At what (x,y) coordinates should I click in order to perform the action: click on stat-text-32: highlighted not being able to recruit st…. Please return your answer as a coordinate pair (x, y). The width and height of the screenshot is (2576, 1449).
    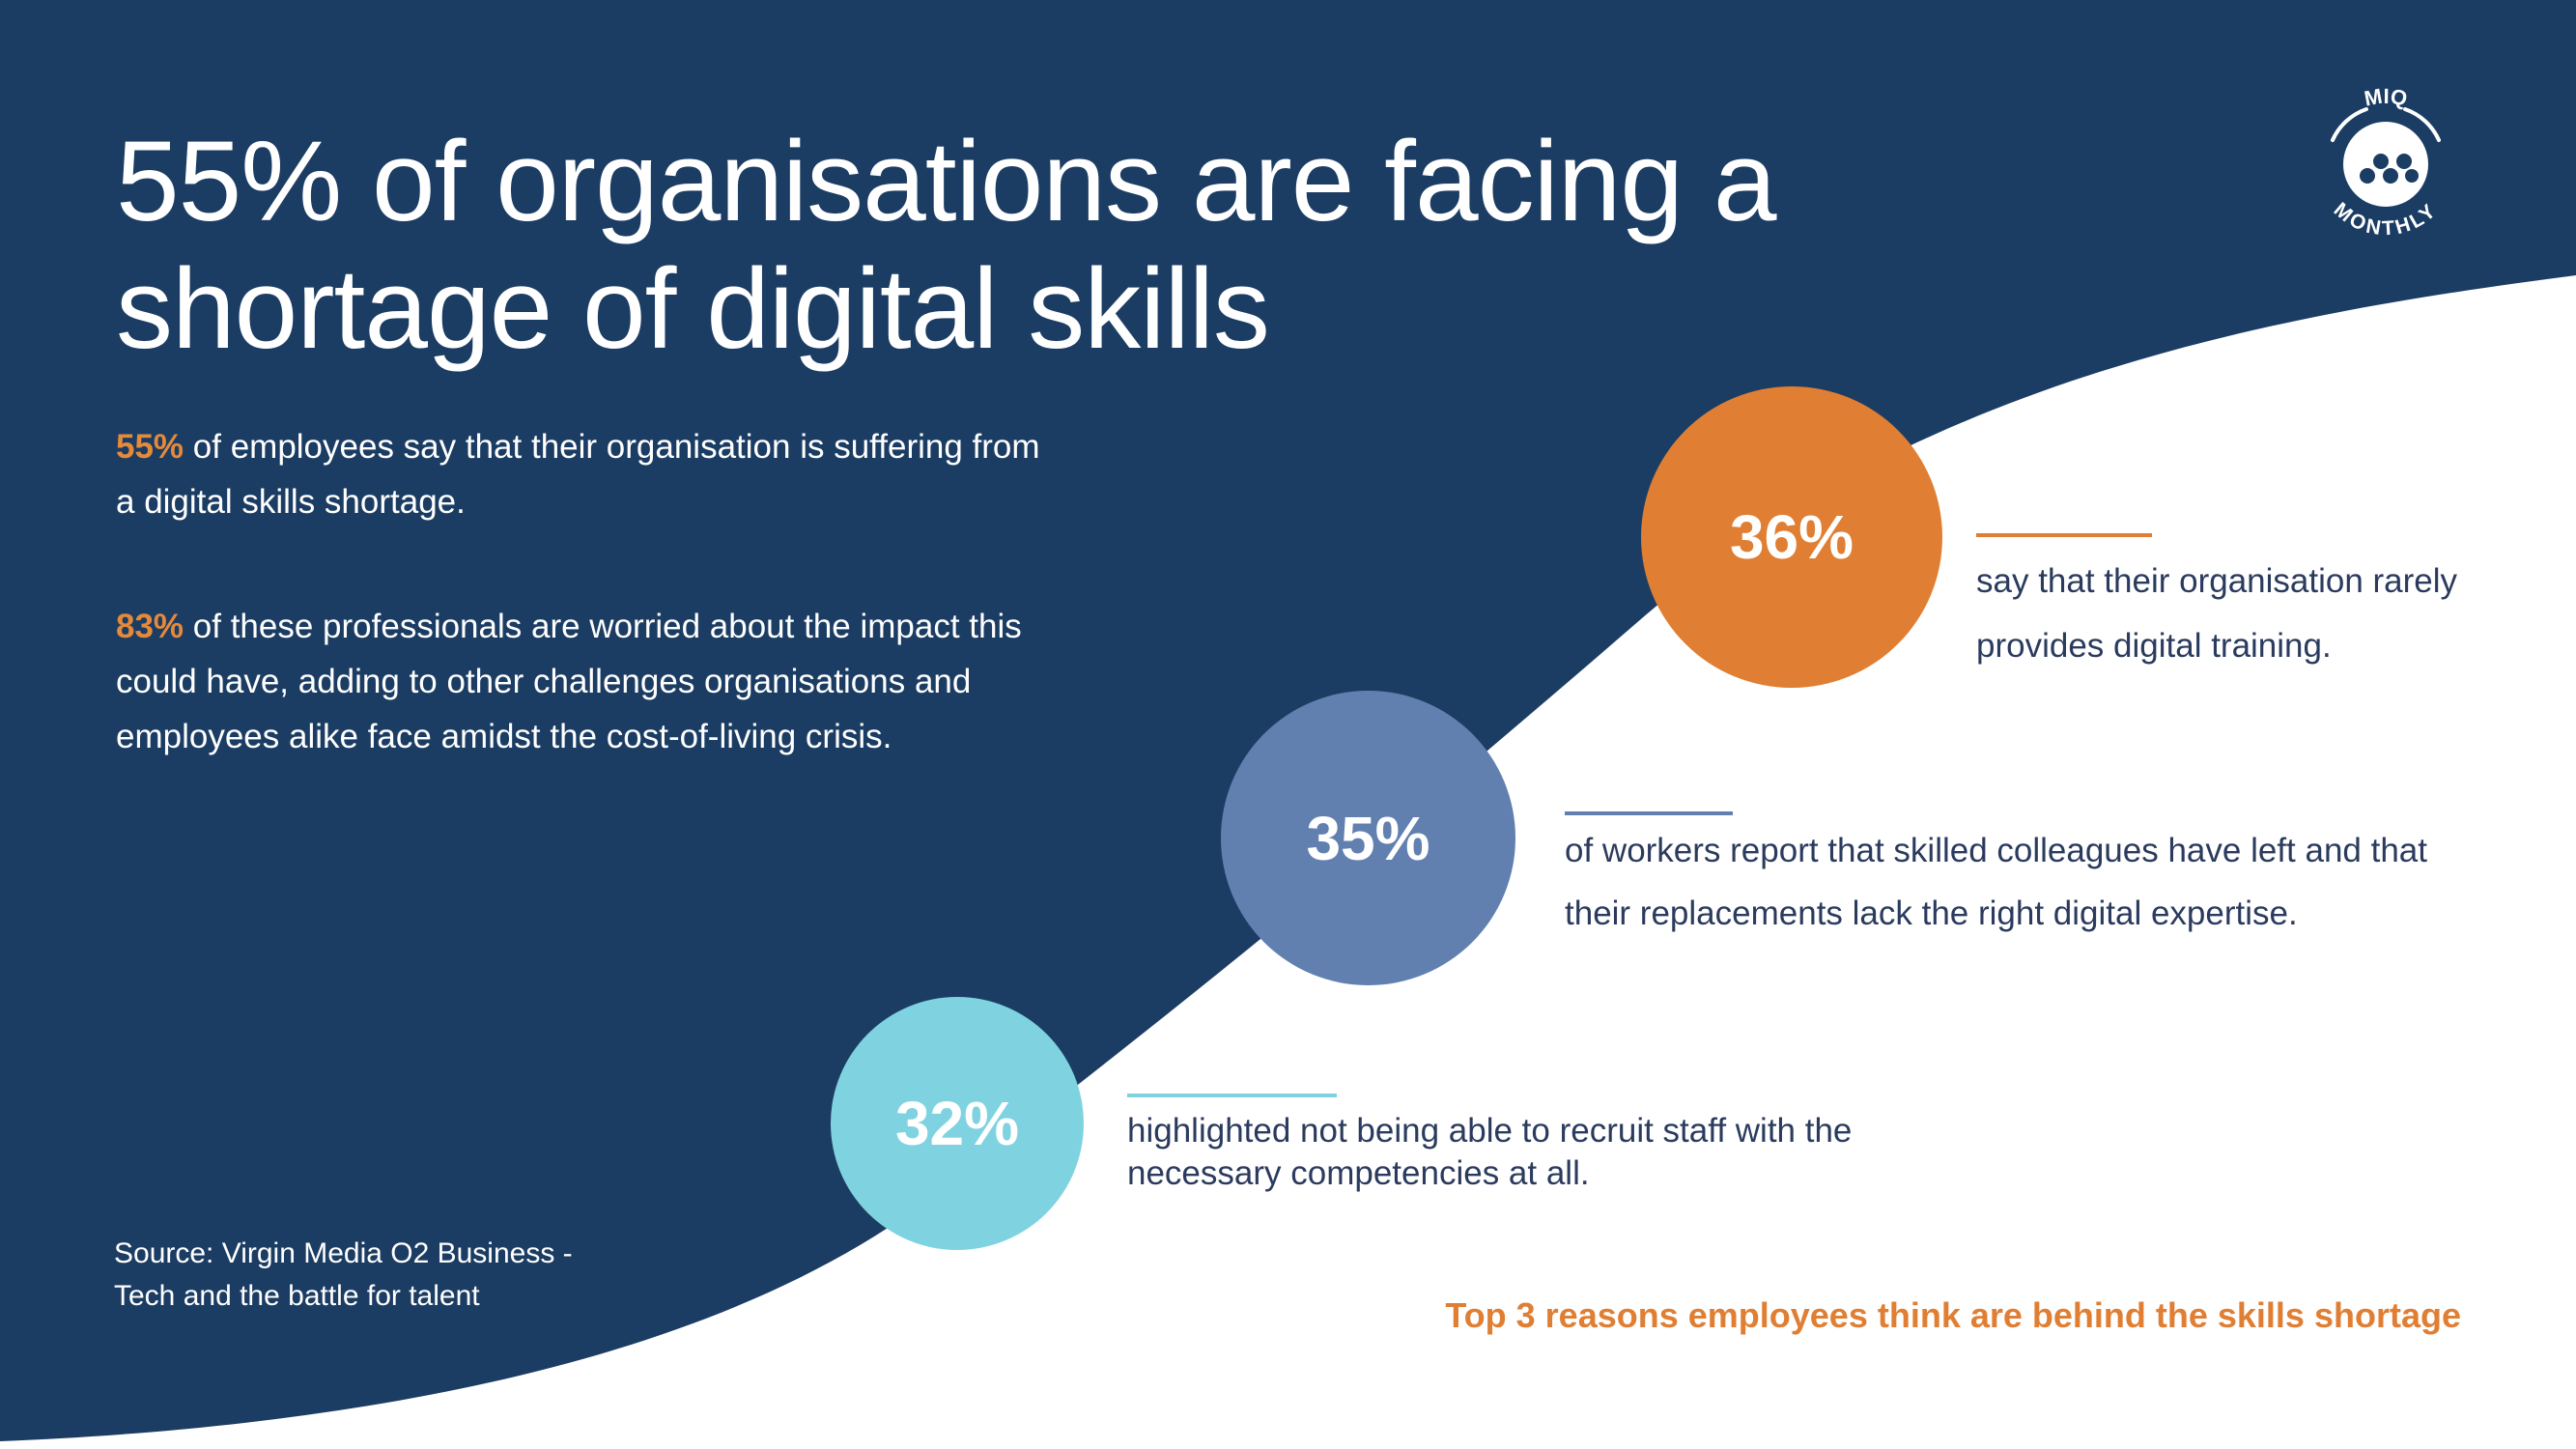
    Looking at the image, I should click on (1490, 1152).